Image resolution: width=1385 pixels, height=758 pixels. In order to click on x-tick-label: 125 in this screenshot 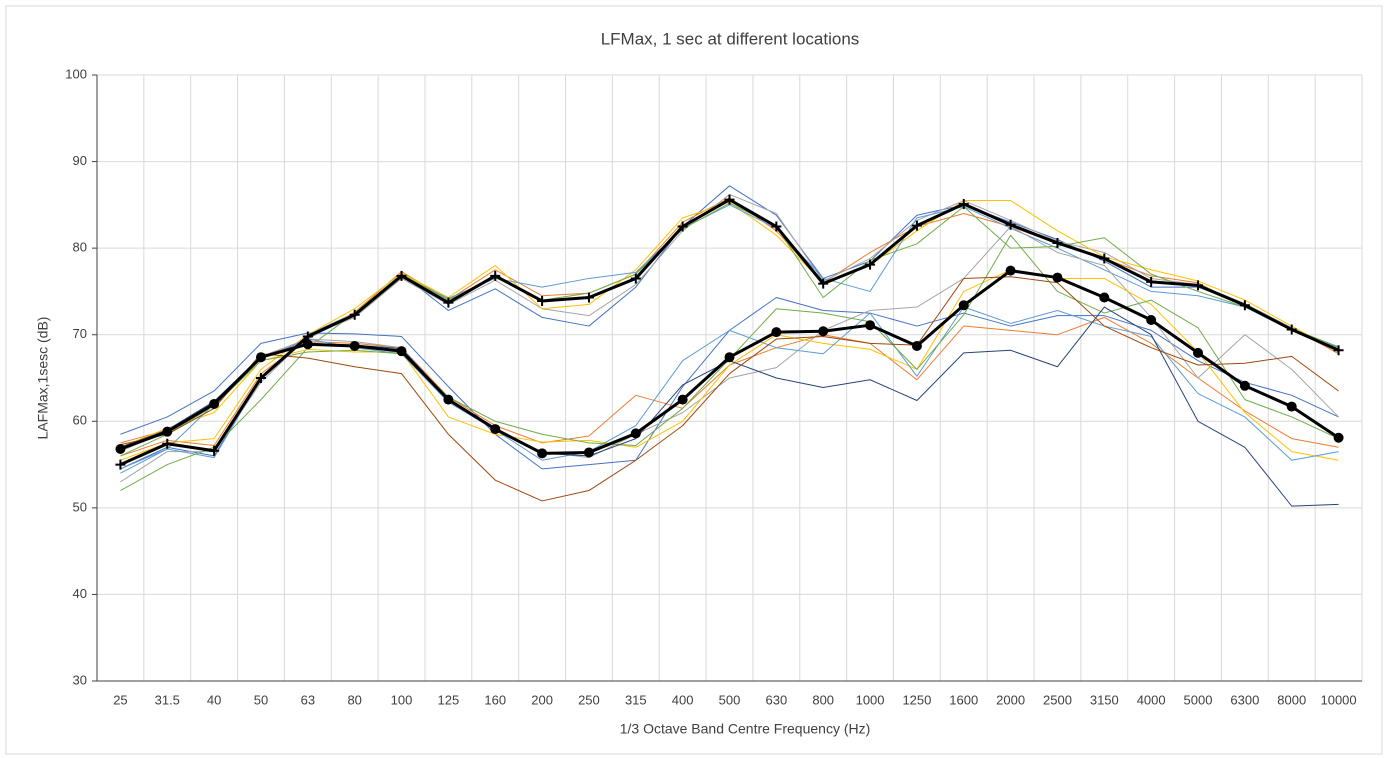, I will do `click(449, 699)`.